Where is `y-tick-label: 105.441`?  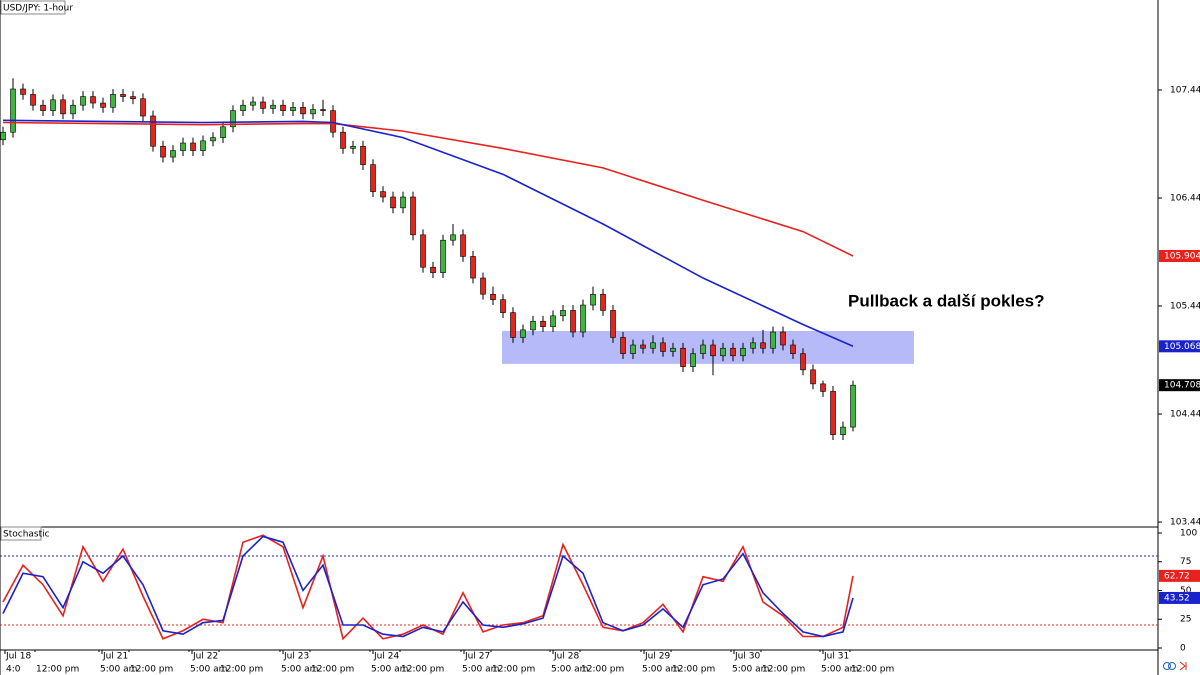 y-tick-label: 105.441 is located at coordinates (1185, 307).